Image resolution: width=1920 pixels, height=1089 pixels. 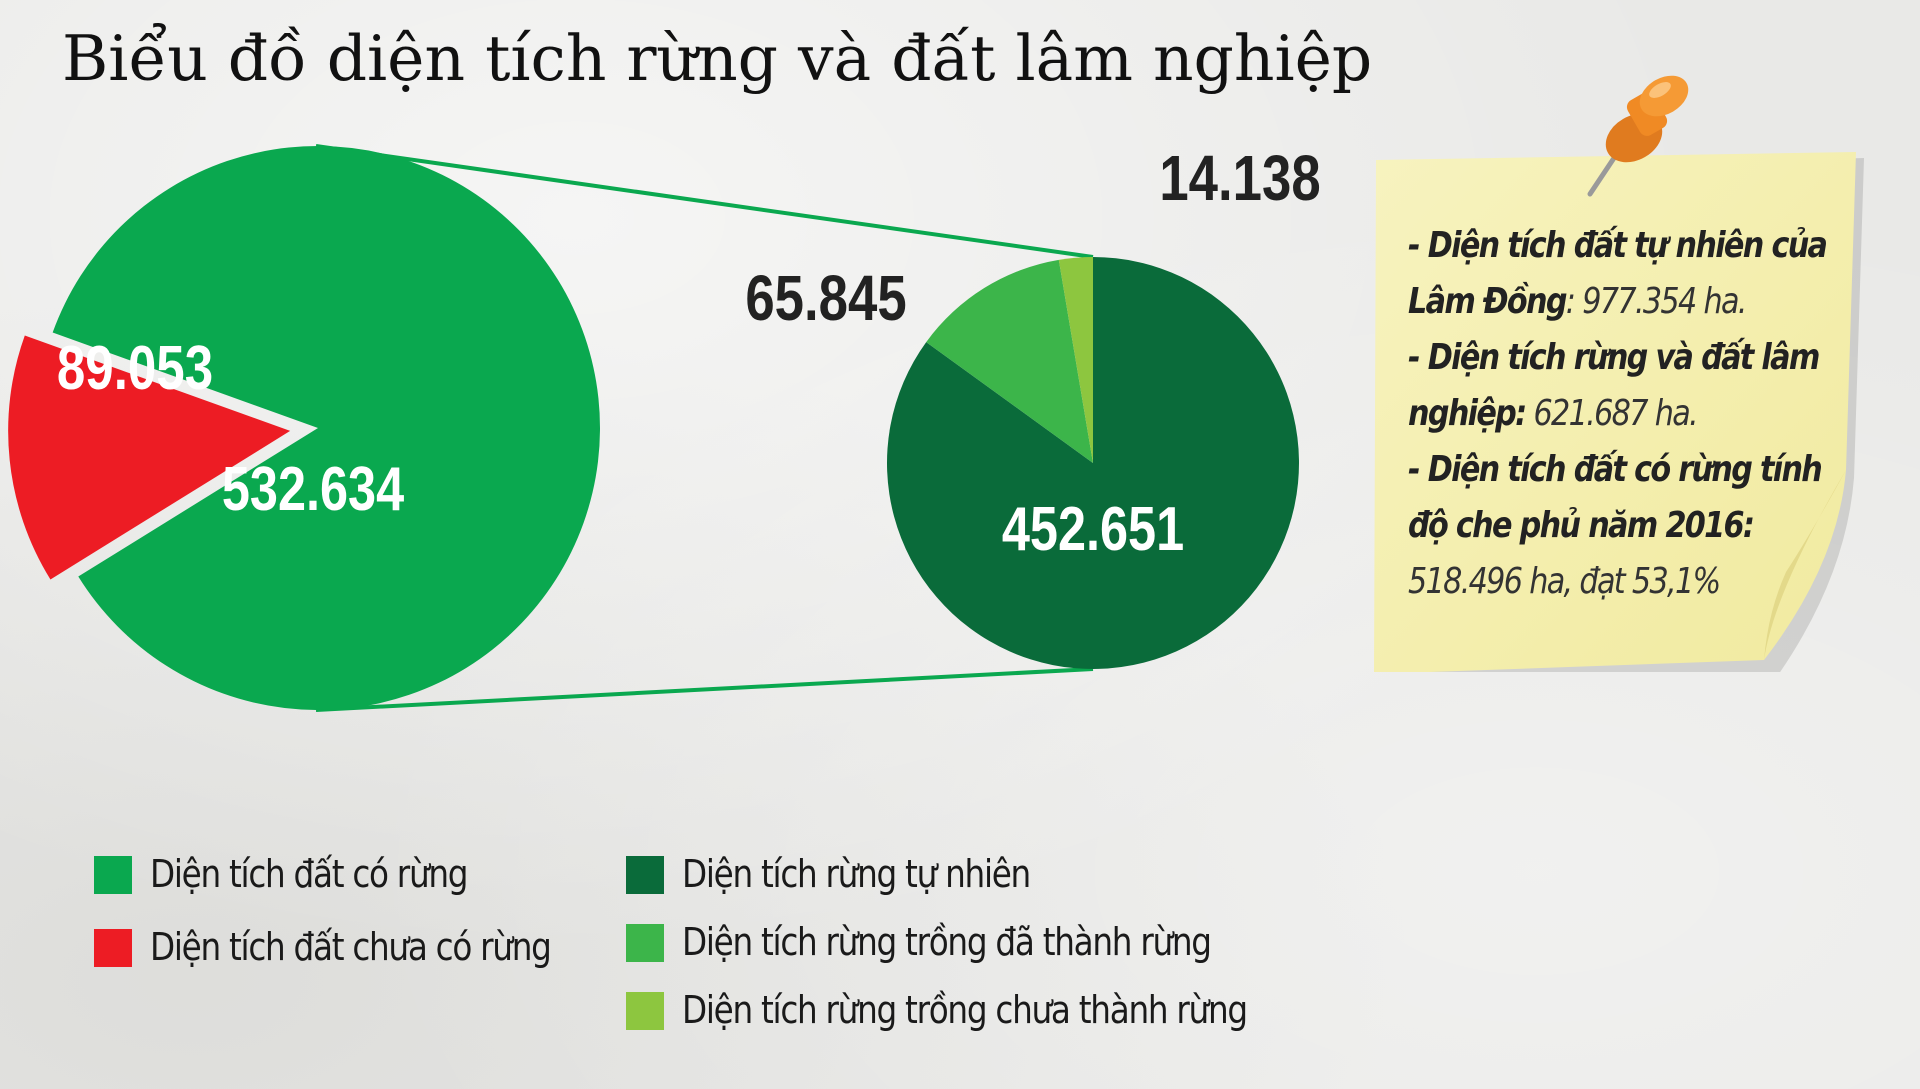 I want to click on note-line-2: Lâm Đồng: 977.354 ha., so click(x=1577, y=301).